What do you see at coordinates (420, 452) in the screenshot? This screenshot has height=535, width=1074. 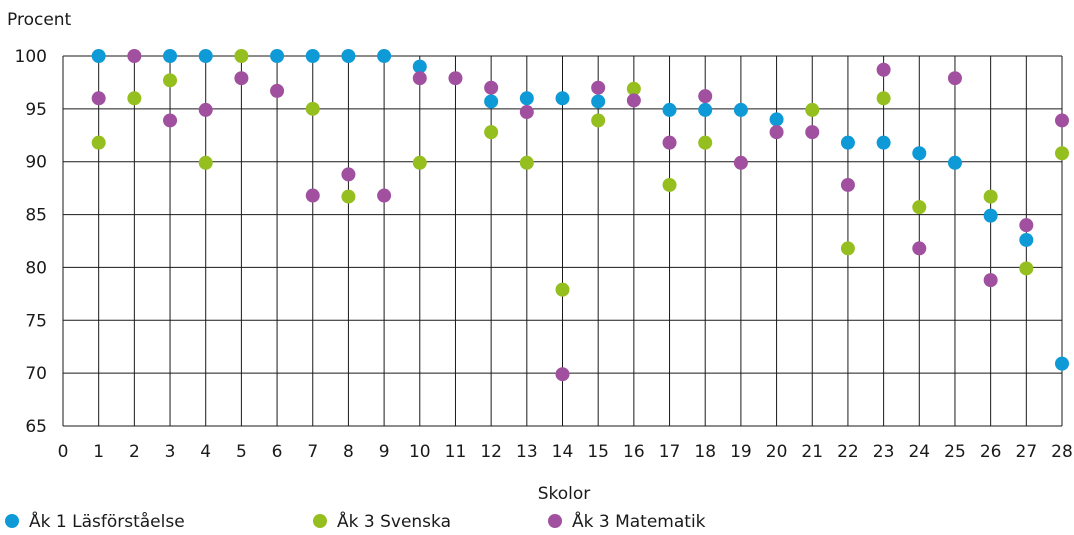 I see `x-tick-label: 10` at bounding box center [420, 452].